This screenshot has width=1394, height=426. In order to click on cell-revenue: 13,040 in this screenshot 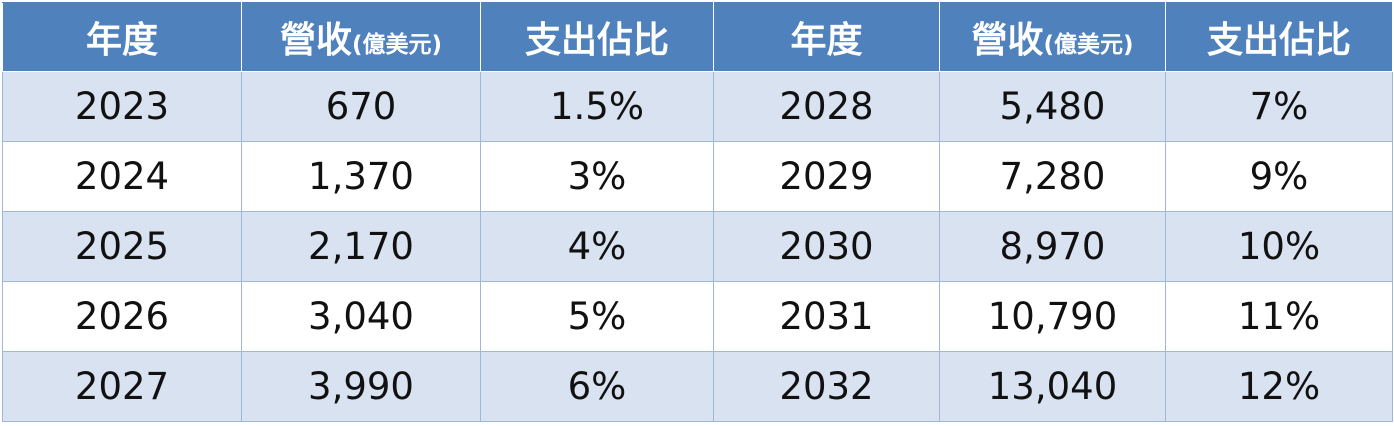, I will do `click(1052, 386)`.